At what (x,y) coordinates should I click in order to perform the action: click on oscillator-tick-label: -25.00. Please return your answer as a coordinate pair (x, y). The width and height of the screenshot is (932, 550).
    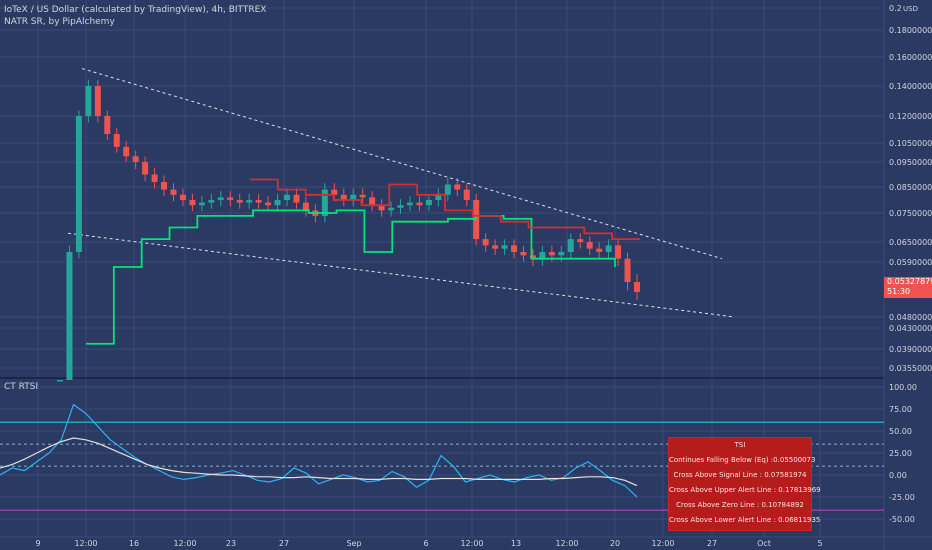
    Looking at the image, I should click on (902, 497).